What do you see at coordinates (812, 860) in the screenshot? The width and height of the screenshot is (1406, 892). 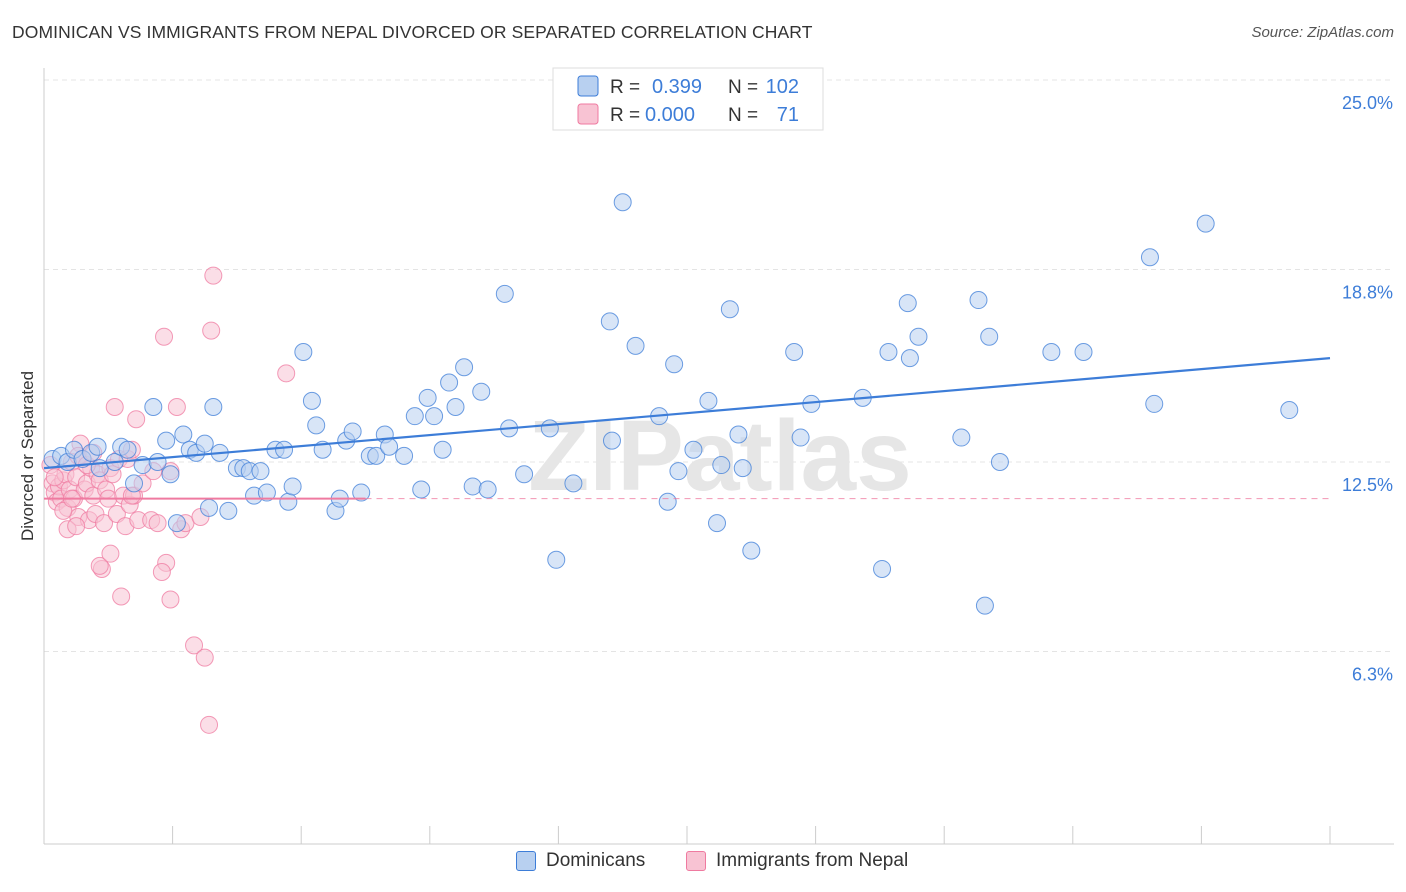 I see `legend-label-nepal: Immigrants from Nepal` at bounding box center [812, 860].